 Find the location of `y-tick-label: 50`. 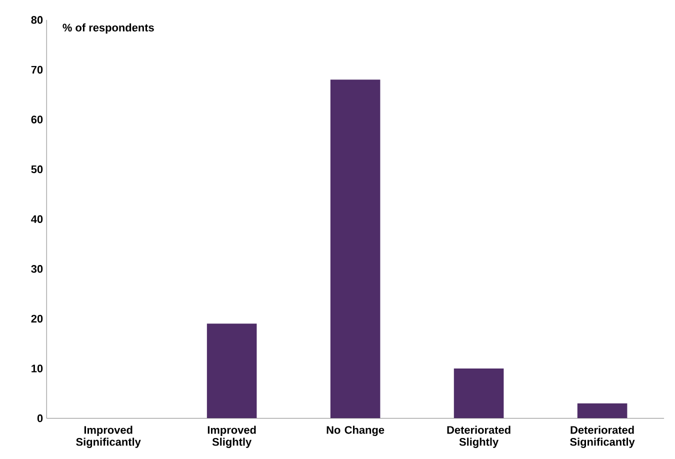

y-tick-label: 50 is located at coordinates (37, 169).